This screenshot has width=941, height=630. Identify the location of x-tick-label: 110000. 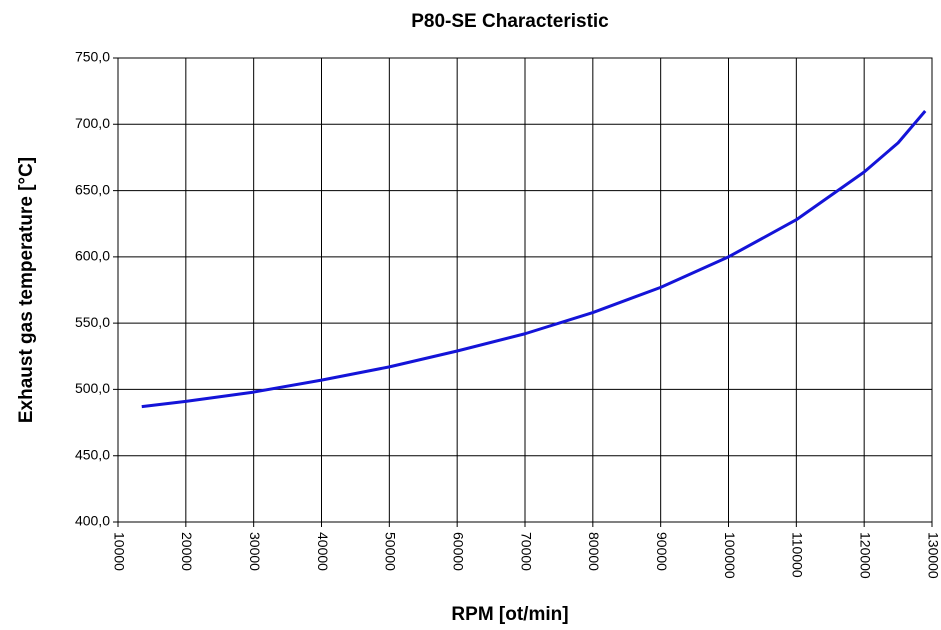
(798, 555).